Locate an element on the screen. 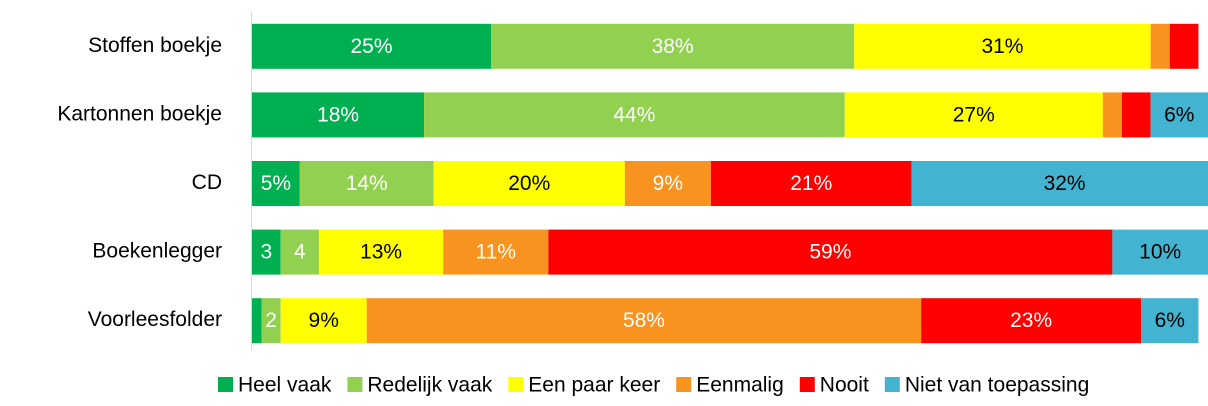 The height and width of the screenshot is (406, 1208). category-label: CD is located at coordinates (207, 182).